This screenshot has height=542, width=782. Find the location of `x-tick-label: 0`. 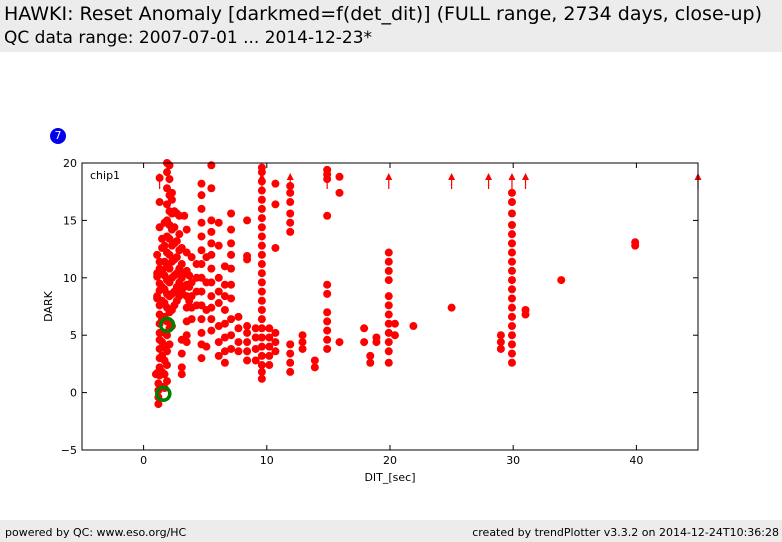

x-tick-label: 0 is located at coordinates (143, 460).